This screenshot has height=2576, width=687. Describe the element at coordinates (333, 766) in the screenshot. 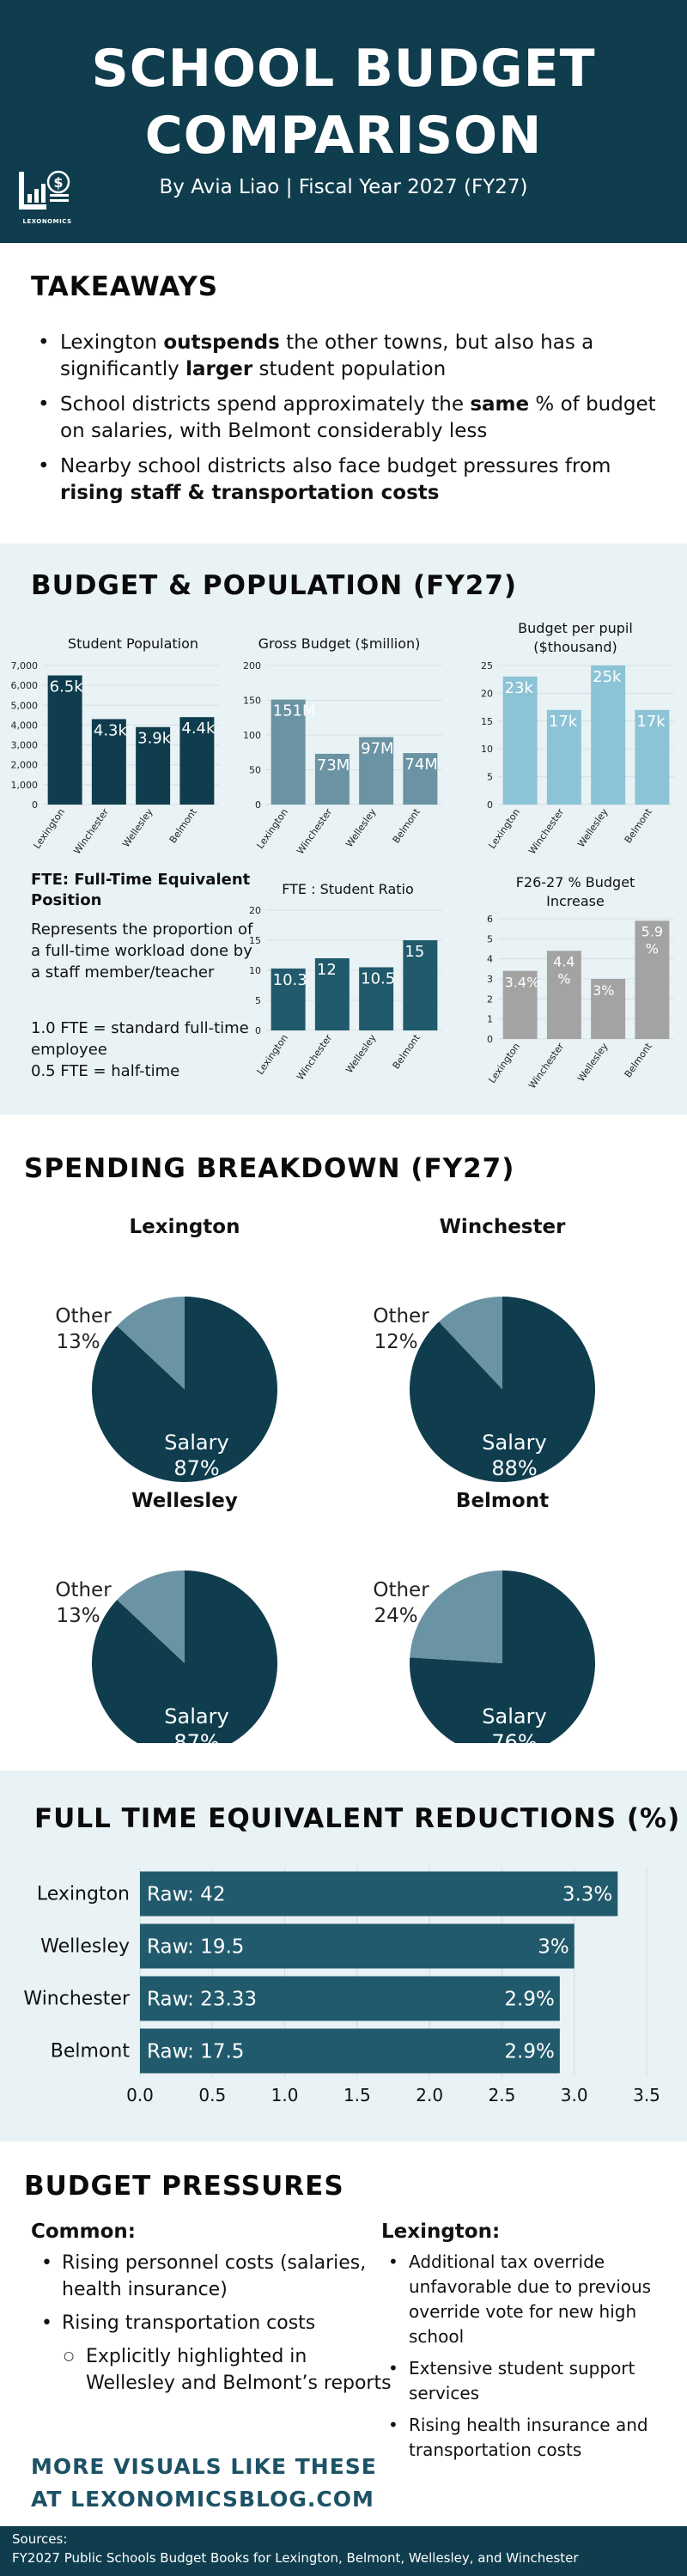

I see `data-label: 73M` at that location.